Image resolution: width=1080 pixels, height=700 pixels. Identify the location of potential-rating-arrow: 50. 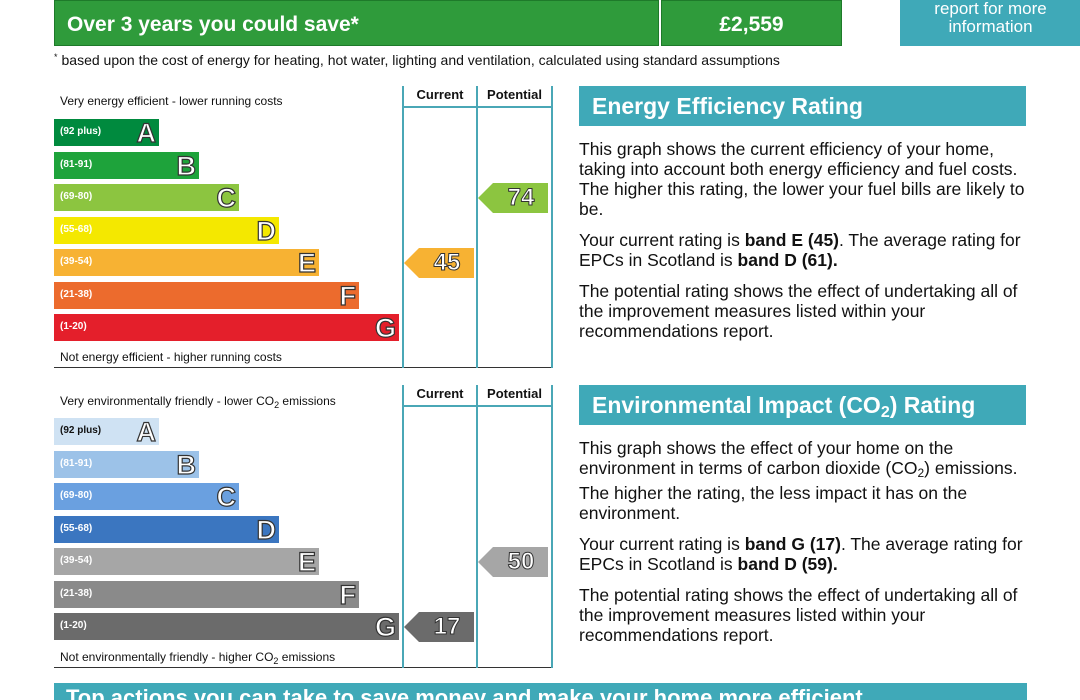
(513, 561).